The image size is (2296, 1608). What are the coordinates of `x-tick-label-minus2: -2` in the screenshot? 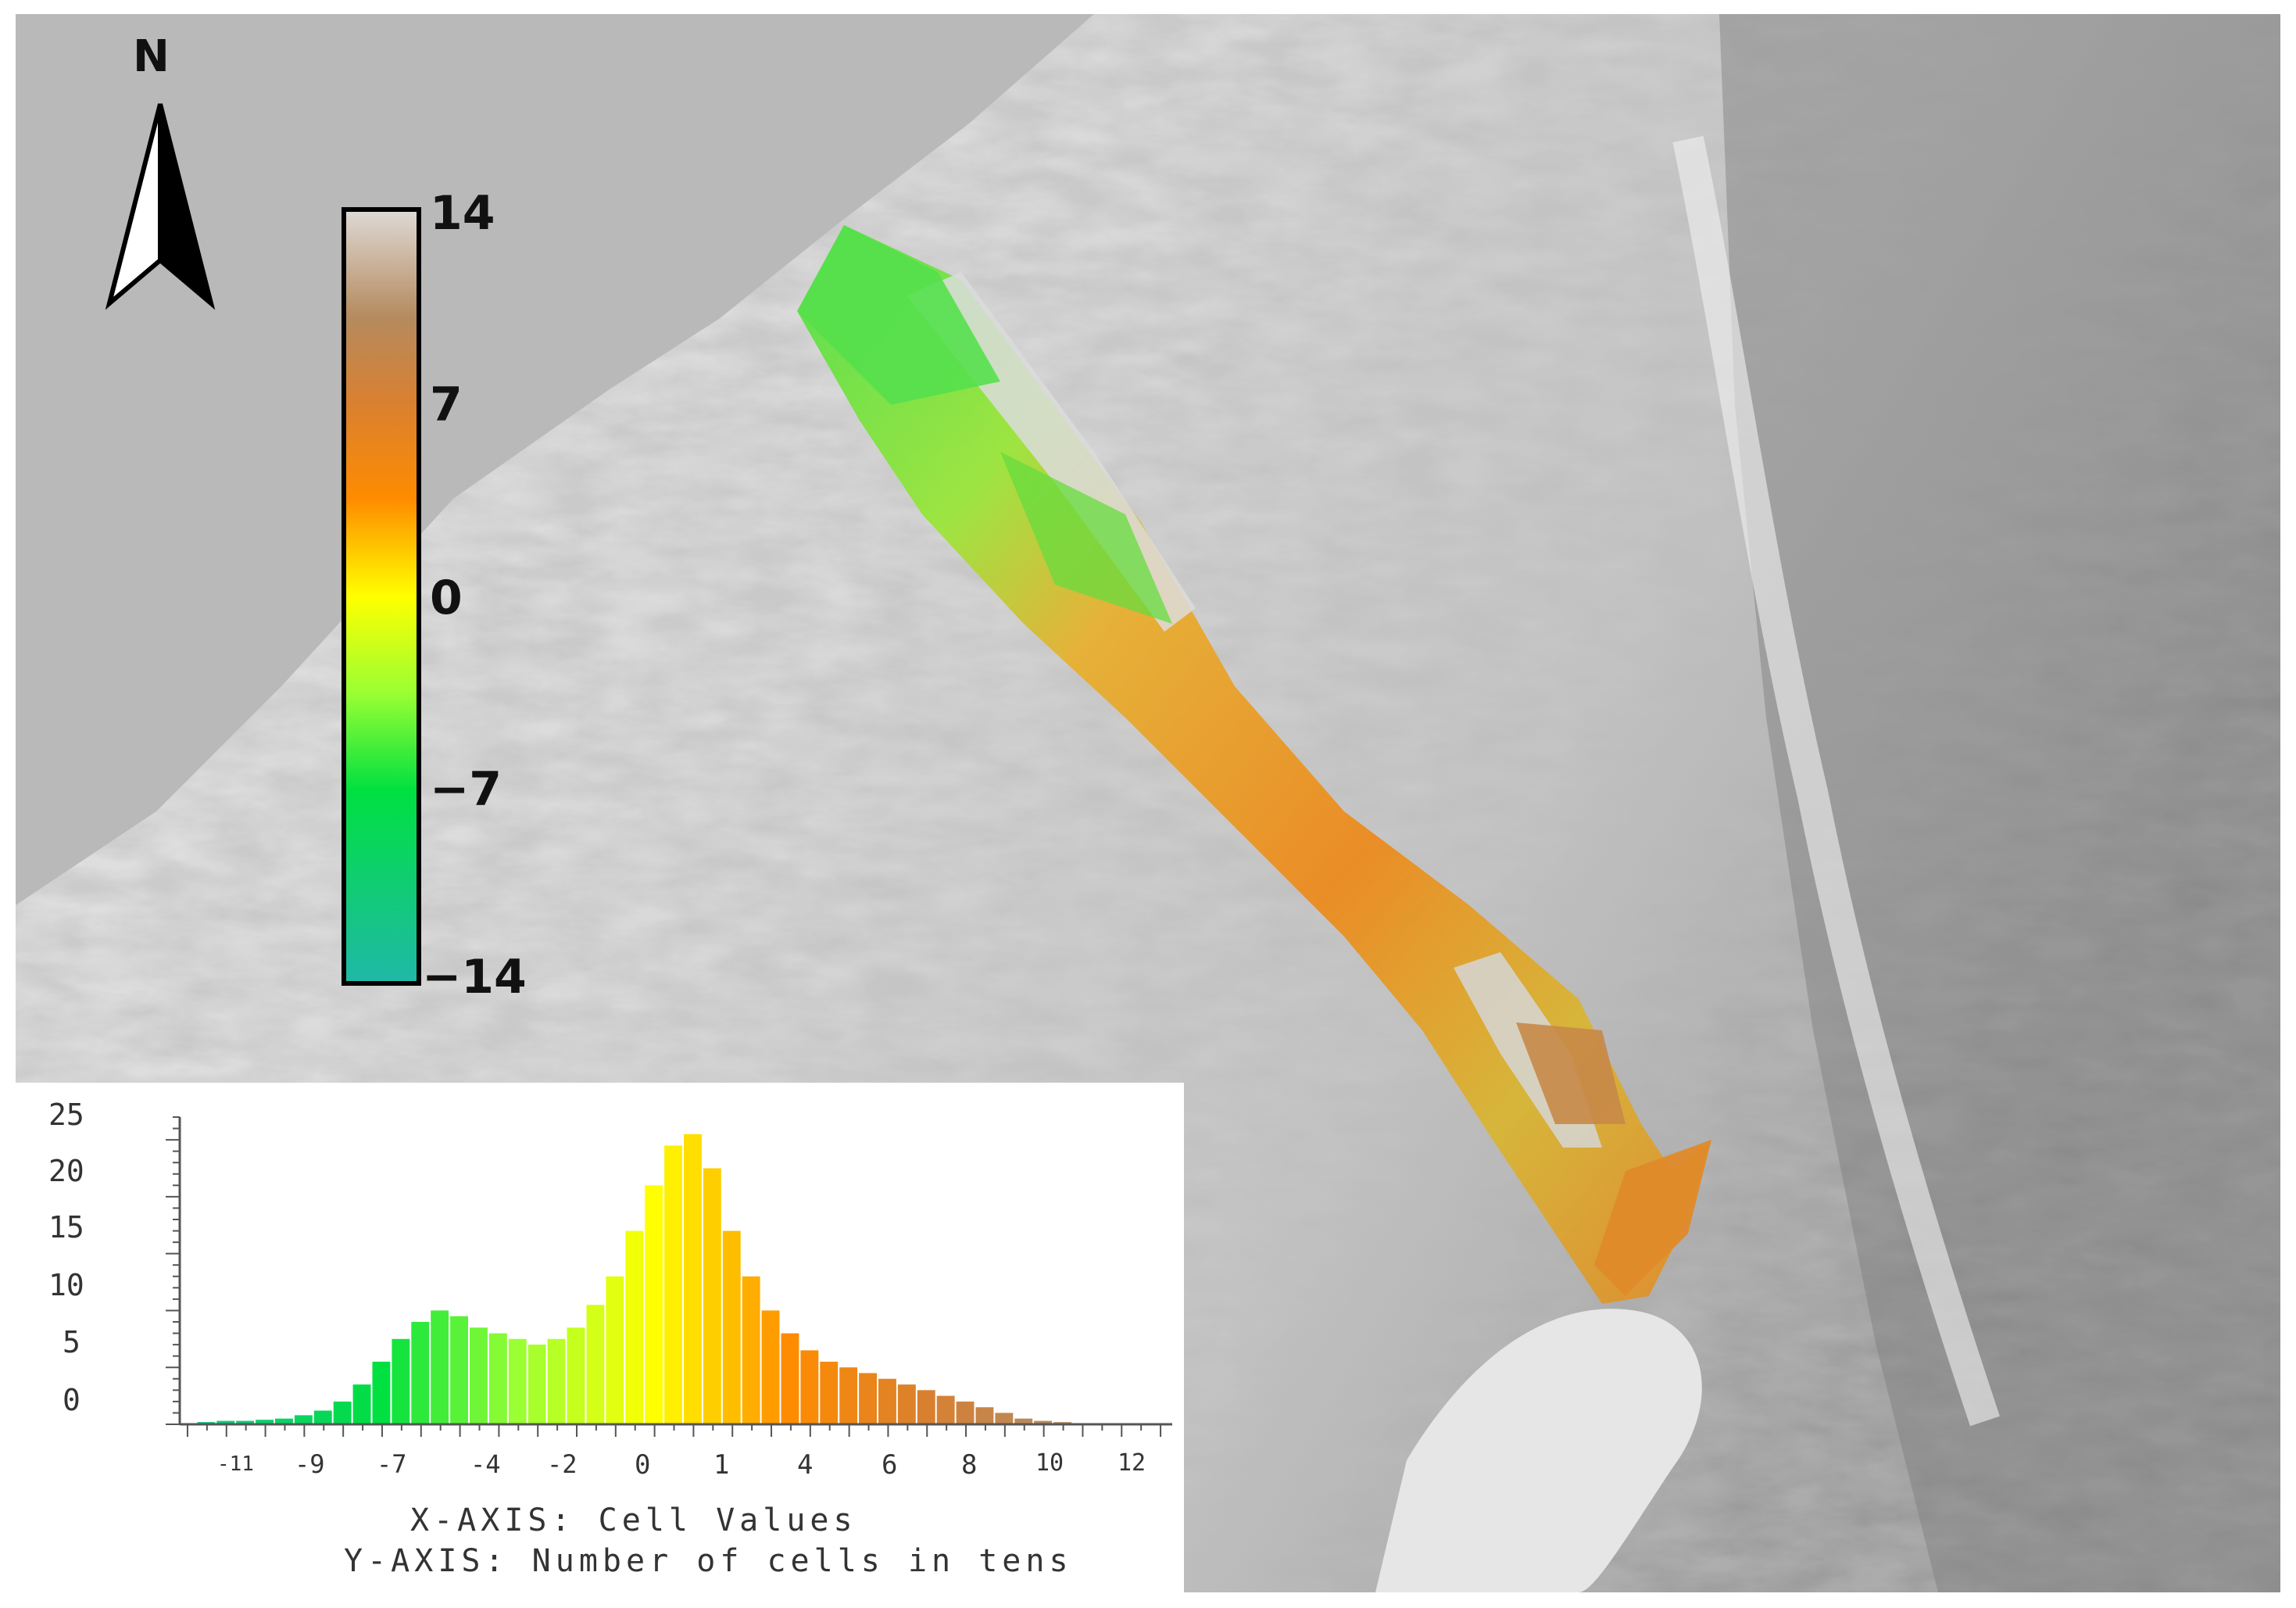 It's located at (562, 1464).